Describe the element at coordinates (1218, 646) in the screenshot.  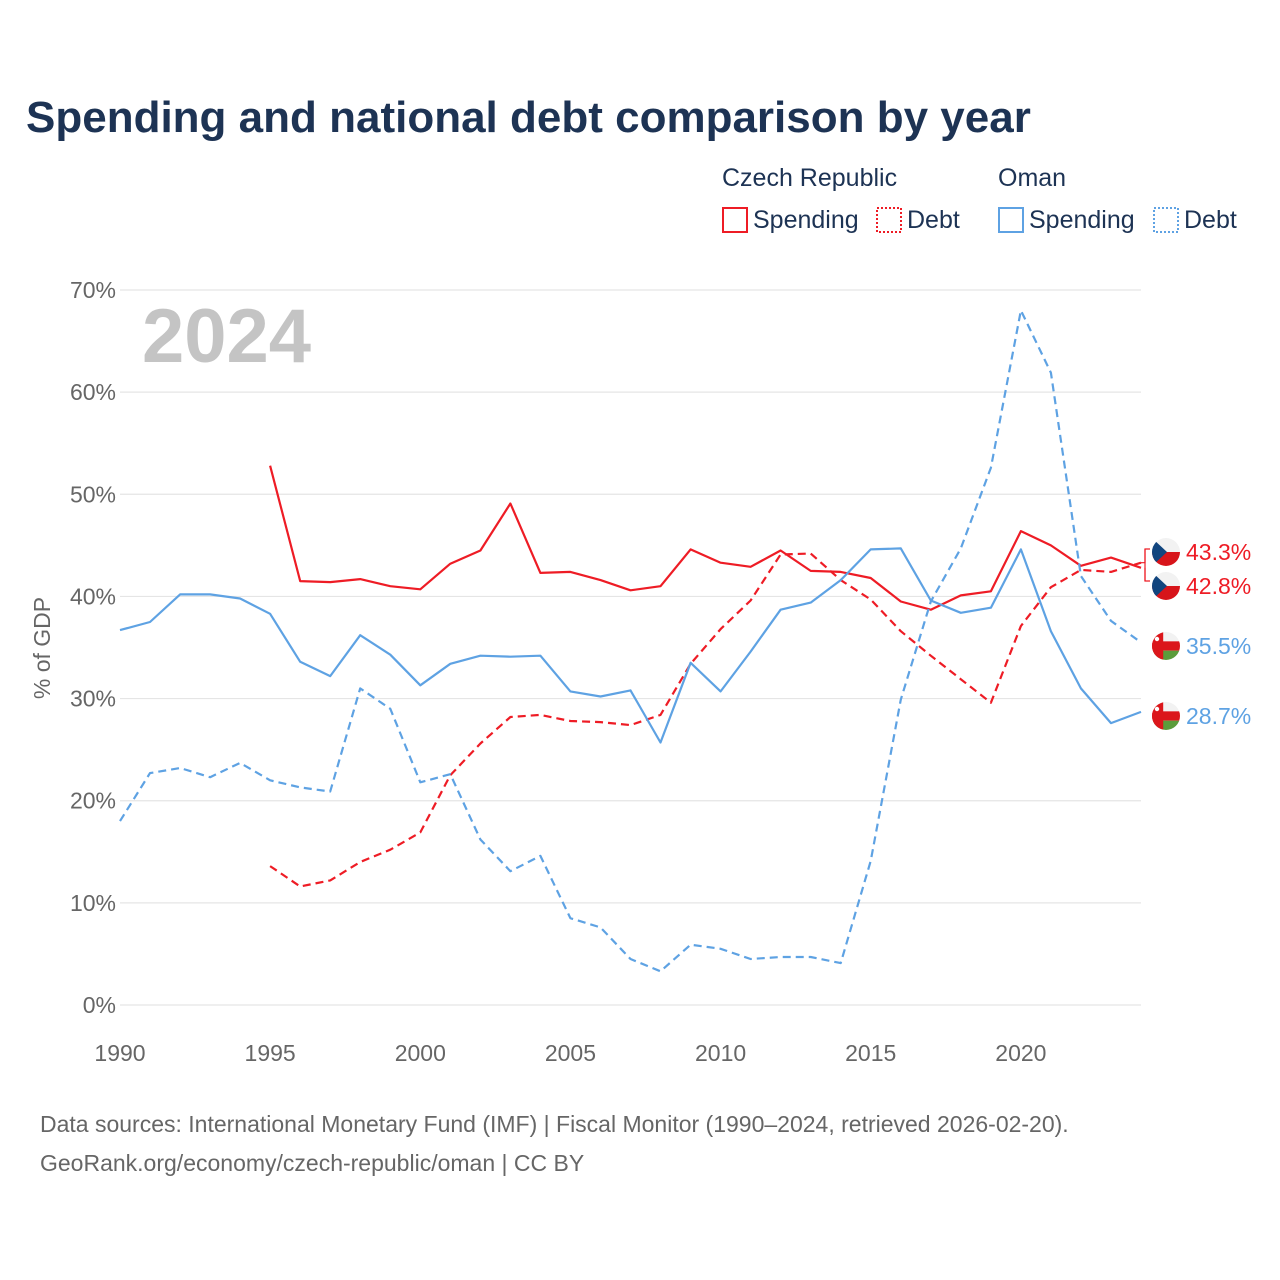
I see `end-label-oman-debt: 35.5%` at that location.